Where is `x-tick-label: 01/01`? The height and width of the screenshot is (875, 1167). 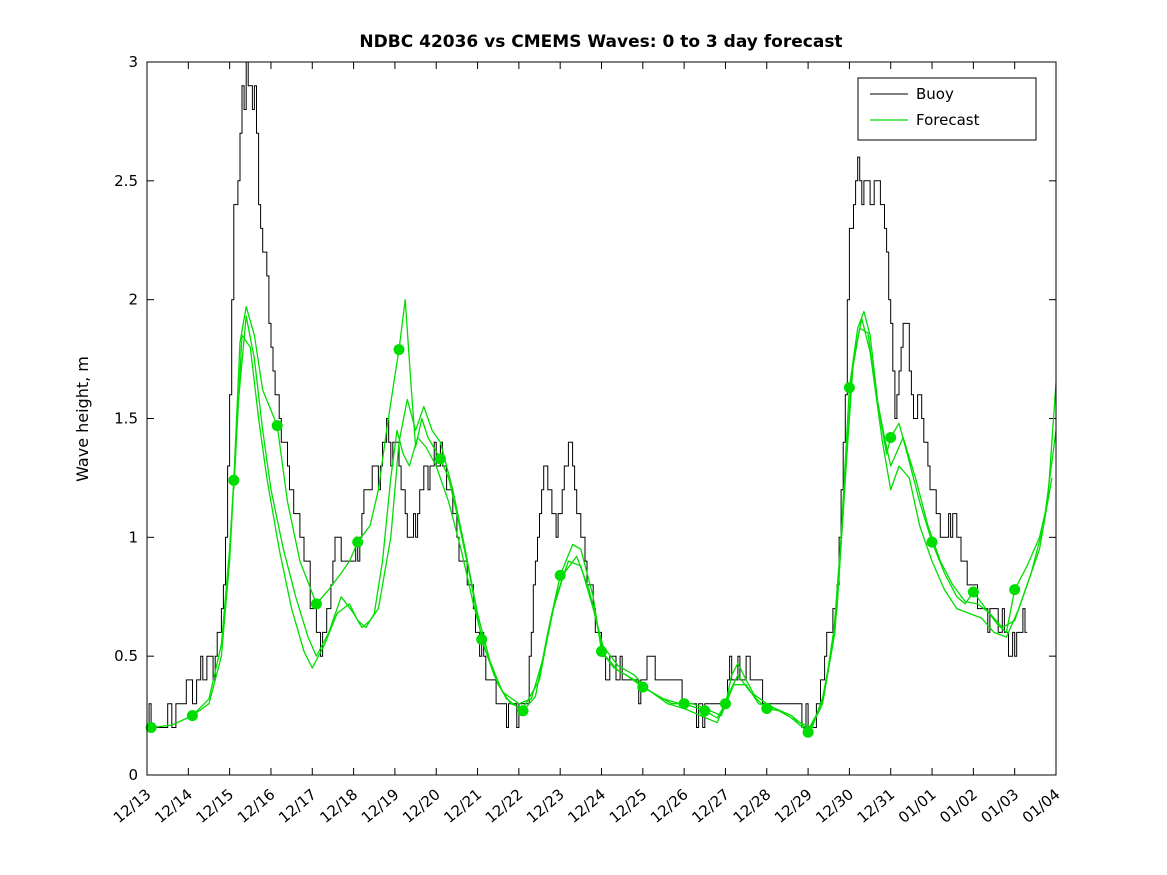 x-tick-label: 01/01 is located at coordinates (917, 806).